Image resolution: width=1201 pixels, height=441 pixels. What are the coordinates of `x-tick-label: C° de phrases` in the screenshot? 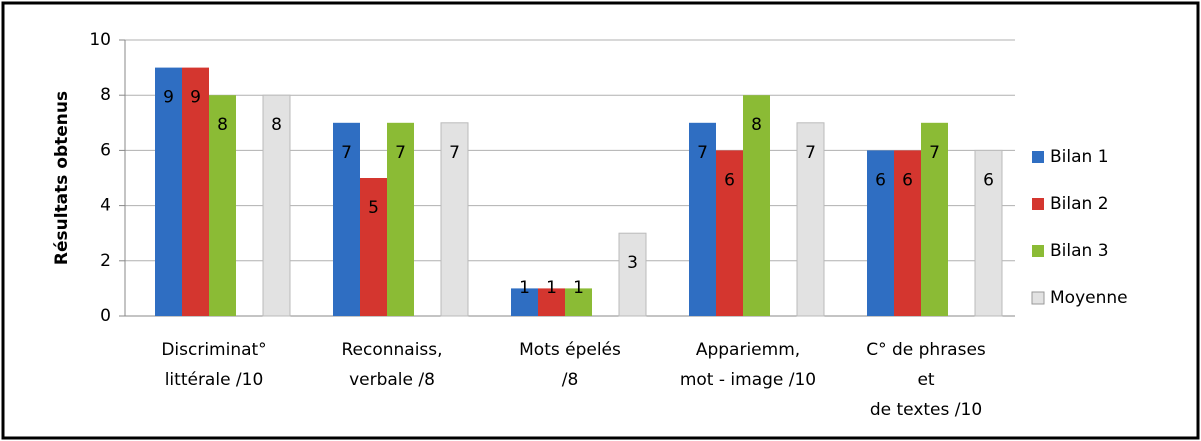 It's located at (926, 350).